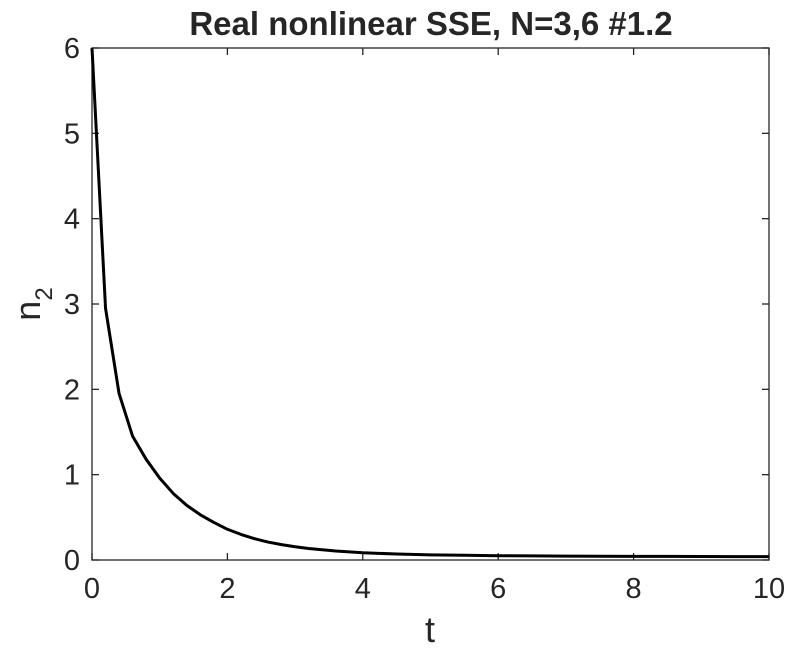 This screenshot has width=792, height=648. Describe the element at coordinates (430, 628) in the screenshot. I see `x-axis-label: t` at that location.